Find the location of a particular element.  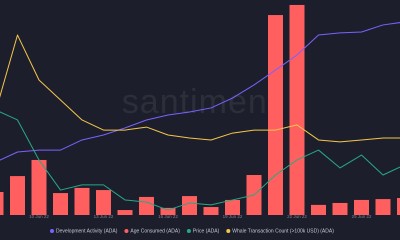

watermark: santiment is located at coordinates (200, 102).